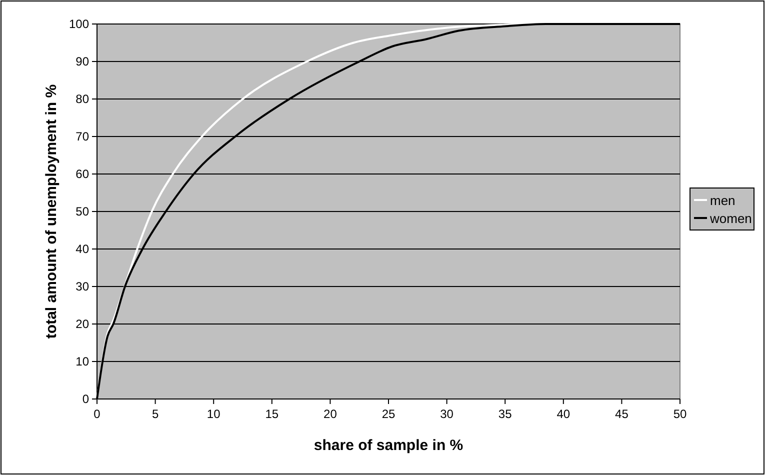 The width and height of the screenshot is (766, 476). Describe the element at coordinates (83, 324) in the screenshot. I see `y-tick-label: 20` at that location.